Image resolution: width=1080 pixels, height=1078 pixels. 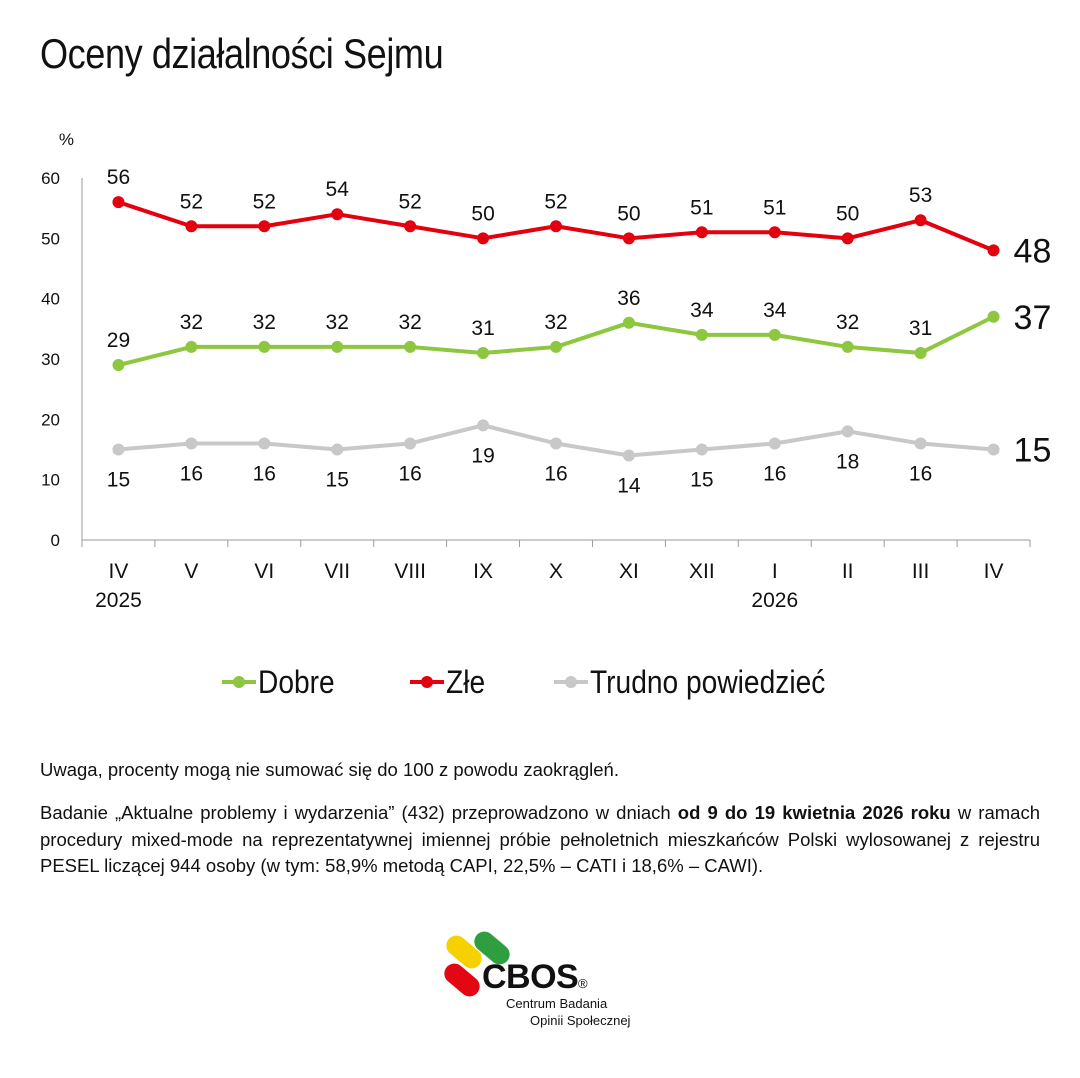 What do you see at coordinates (50, 238) in the screenshot?
I see `y-tick-label: 50` at bounding box center [50, 238].